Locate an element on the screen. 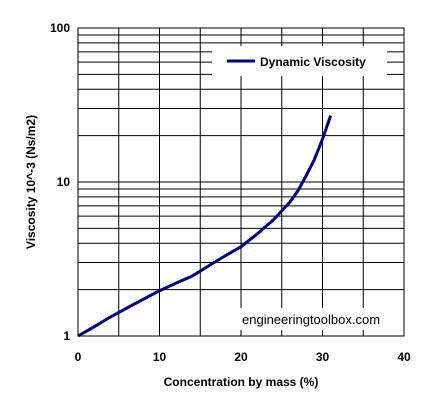 The width and height of the screenshot is (430, 411). legend-label: Dynamic Viscosity is located at coordinates (313, 62).